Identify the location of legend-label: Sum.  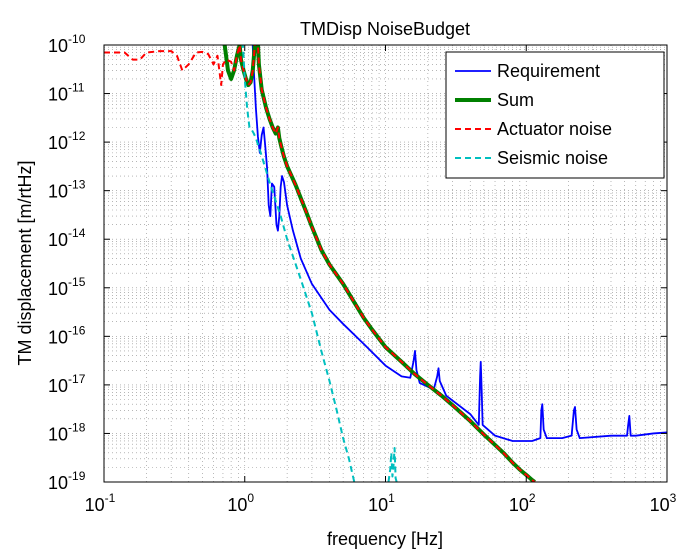
(515, 100).